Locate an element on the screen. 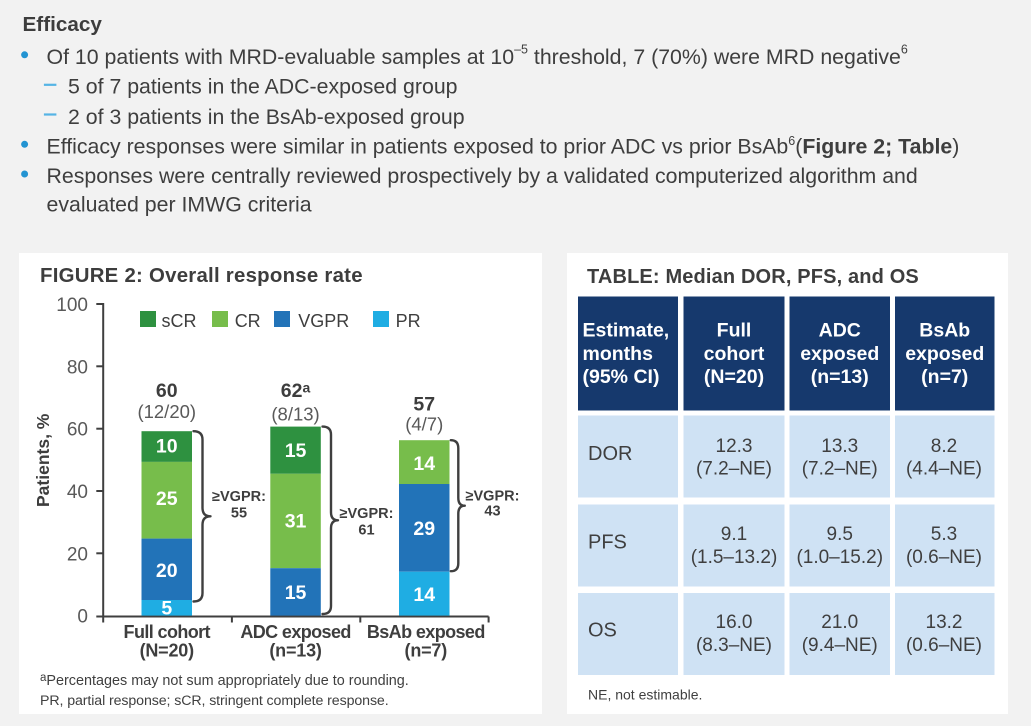 Image resolution: width=1031 pixels, height=726 pixels. svg-text: 9.5 is located at coordinates (840, 534).